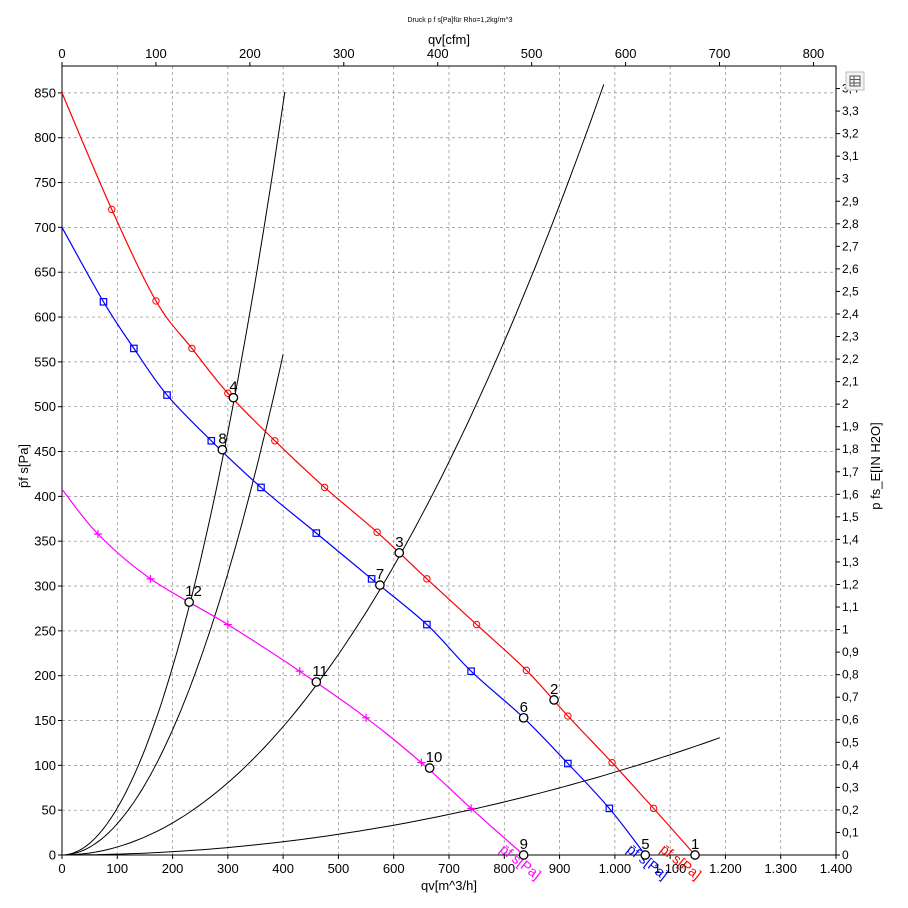  Describe the element at coordinates (670, 868) in the screenshot. I see `x-tick-label: 1.100` at that location.